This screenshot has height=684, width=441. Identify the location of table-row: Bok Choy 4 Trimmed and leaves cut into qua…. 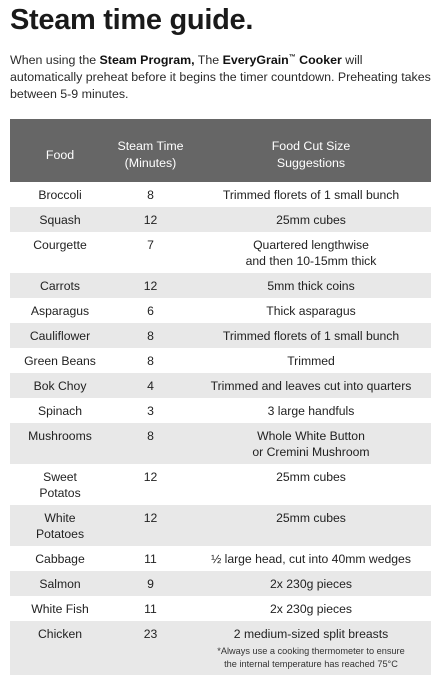
(220, 385).